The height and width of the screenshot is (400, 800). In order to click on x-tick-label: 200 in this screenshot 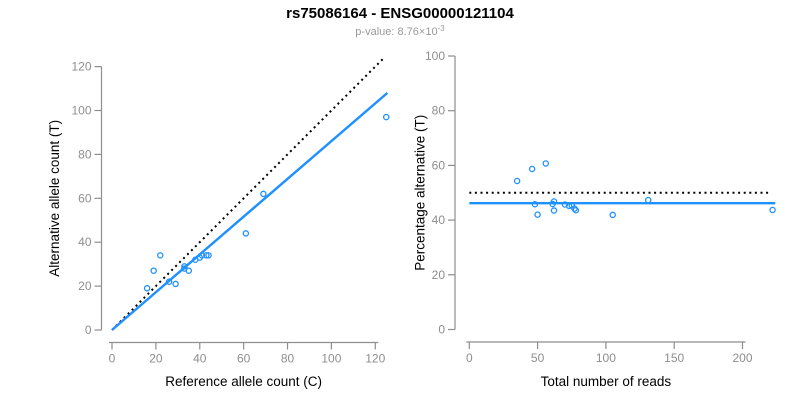, I will do `click(742, 358)`.